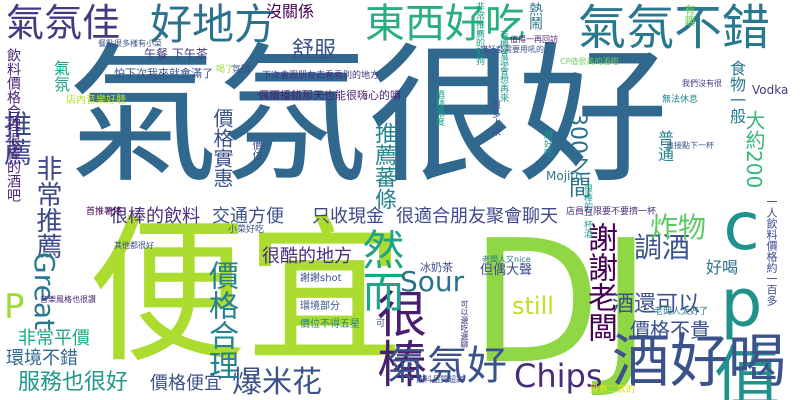  Describe the element at coordinates (307, 256) in the screenshot. I see `word-henku-de-difang: 很酷的地方` at that location.